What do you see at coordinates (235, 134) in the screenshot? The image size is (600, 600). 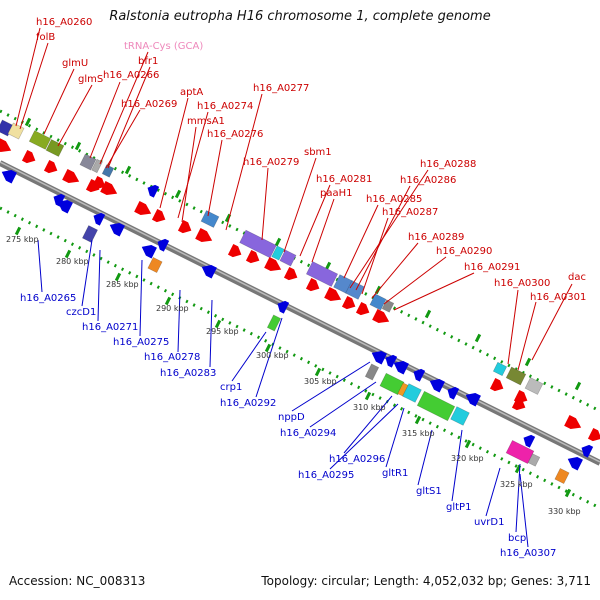 I see `gene-label: h16_A0276` at bounding box center [235, 134].